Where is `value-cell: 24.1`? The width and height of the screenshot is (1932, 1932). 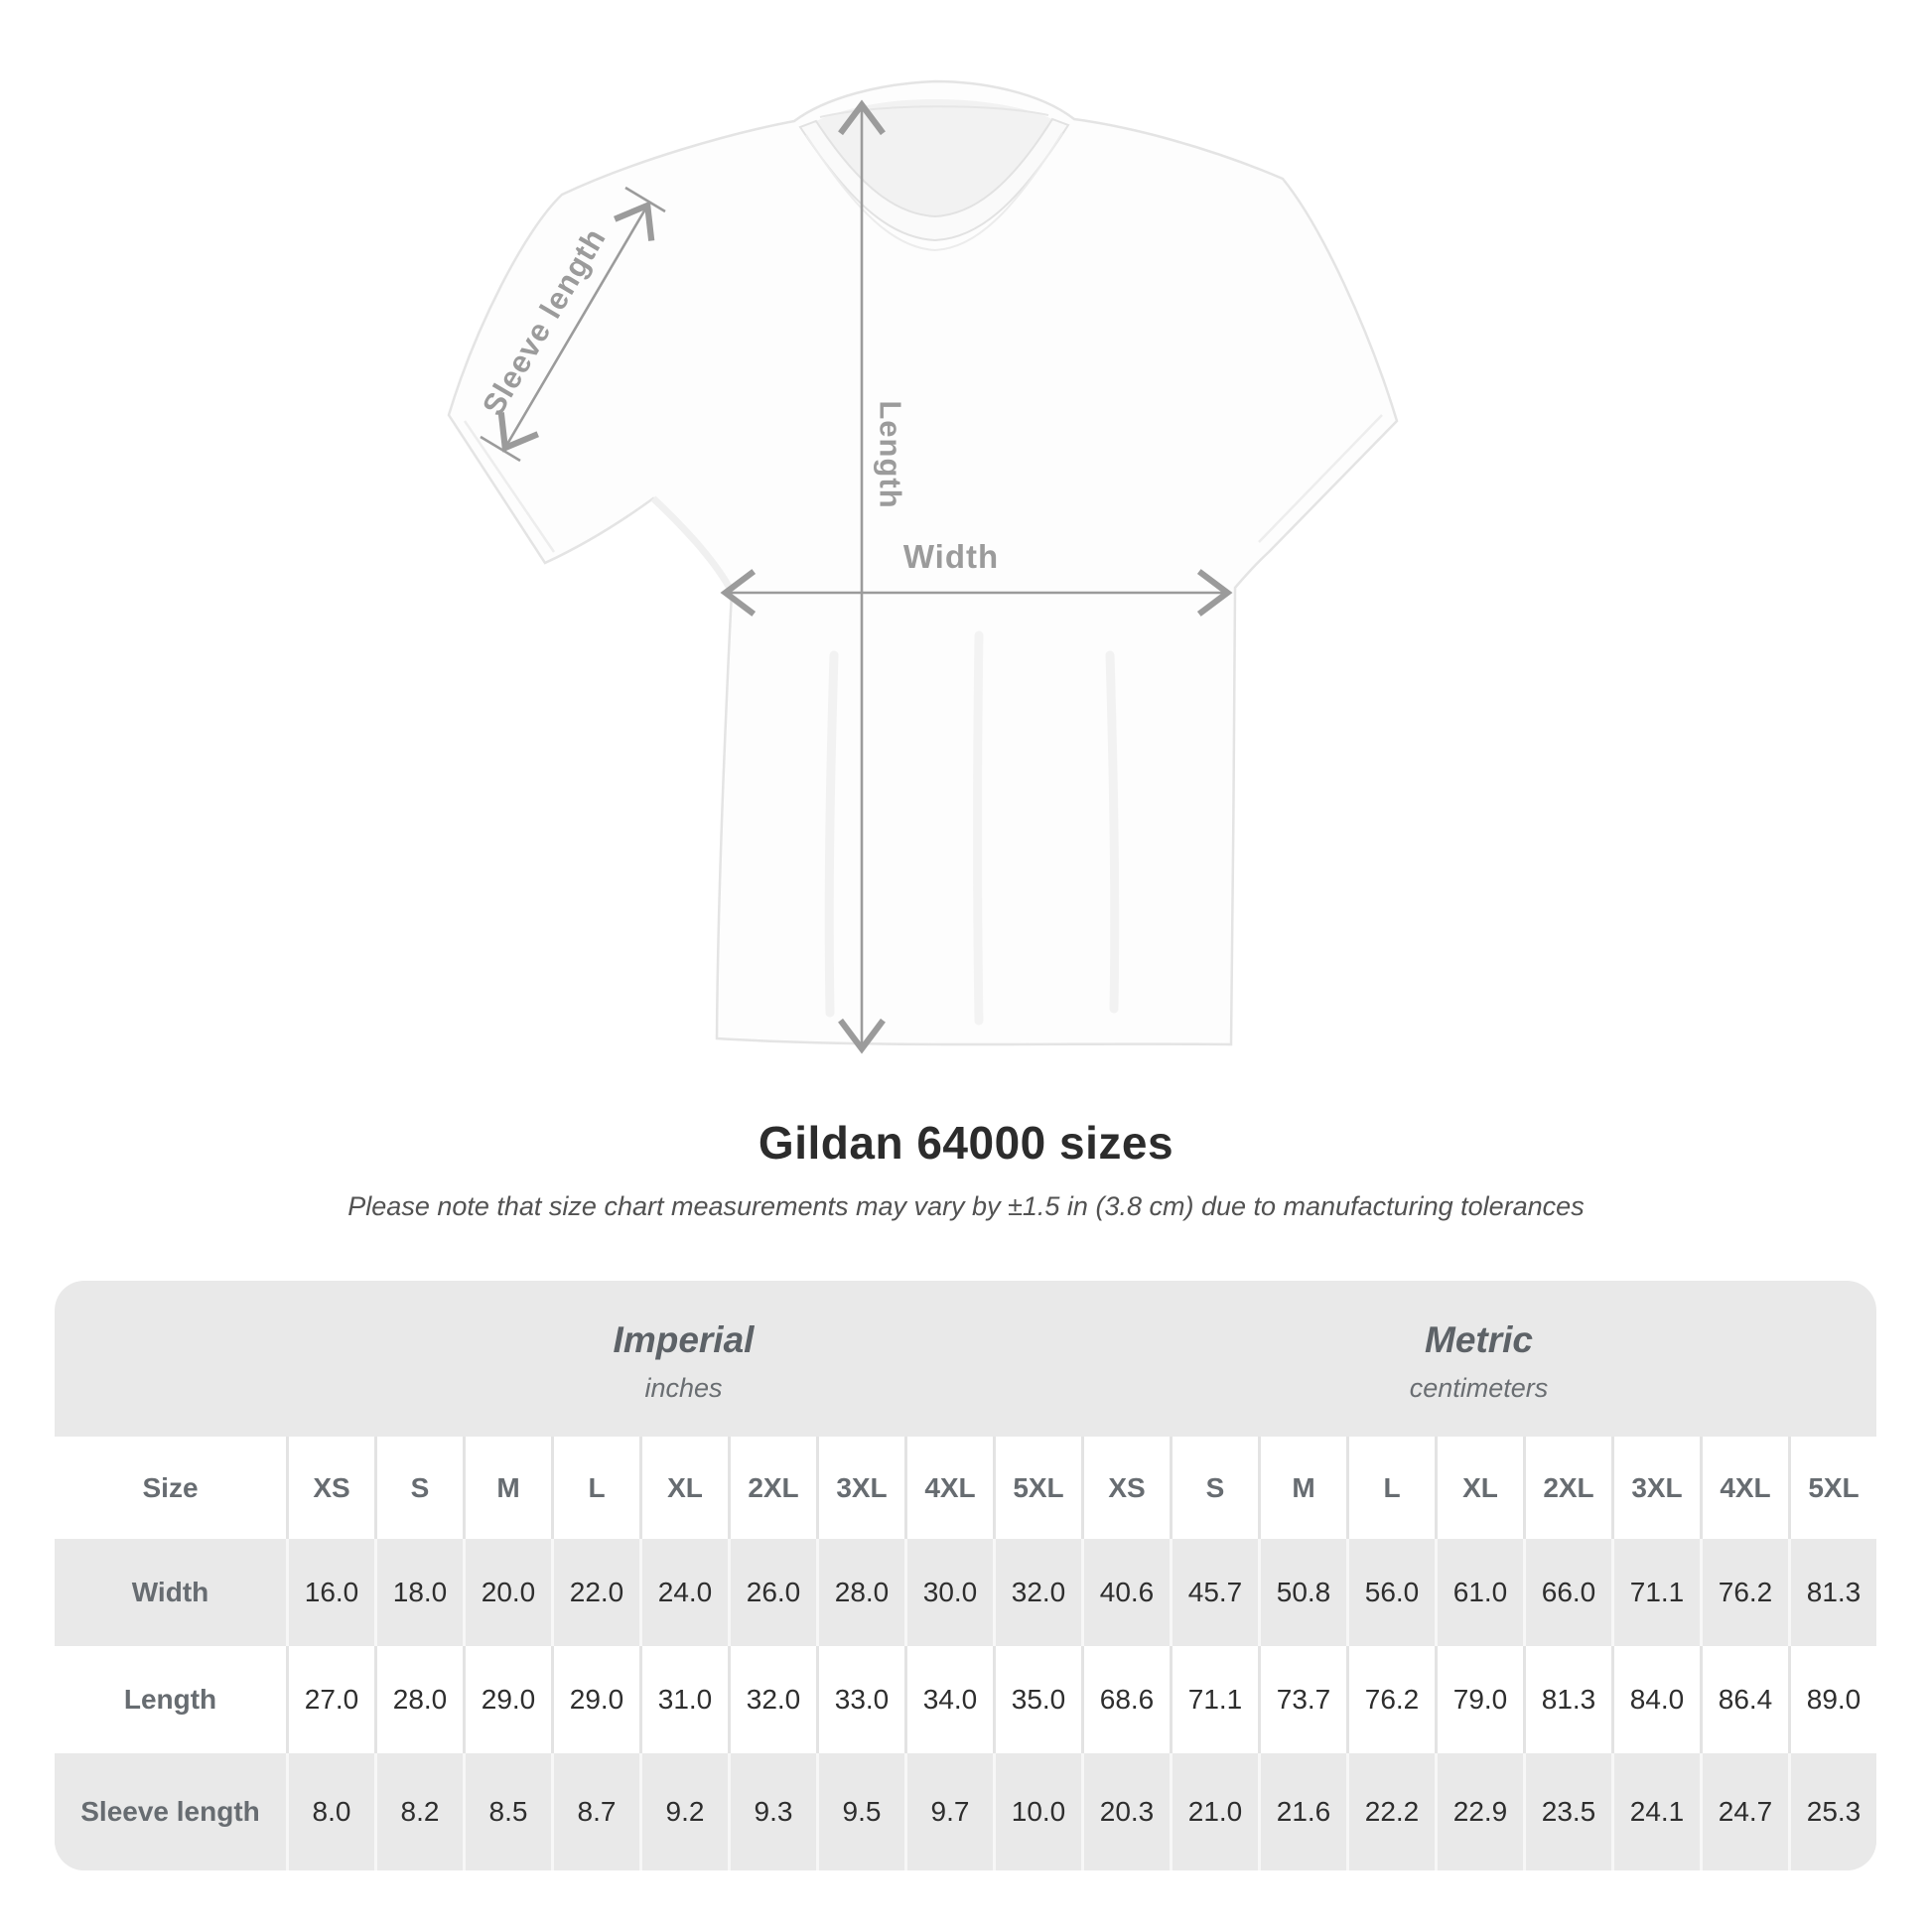
value-cell: 24.1 is located at coordinates (1656, 1812).